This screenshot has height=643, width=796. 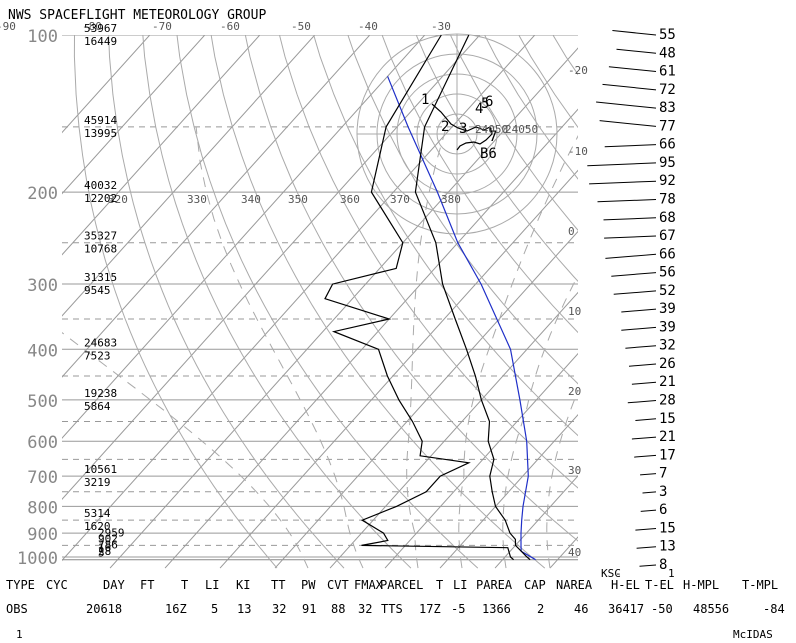 I want to click on height-feet-label: 3219, so click(x=97, y=482).